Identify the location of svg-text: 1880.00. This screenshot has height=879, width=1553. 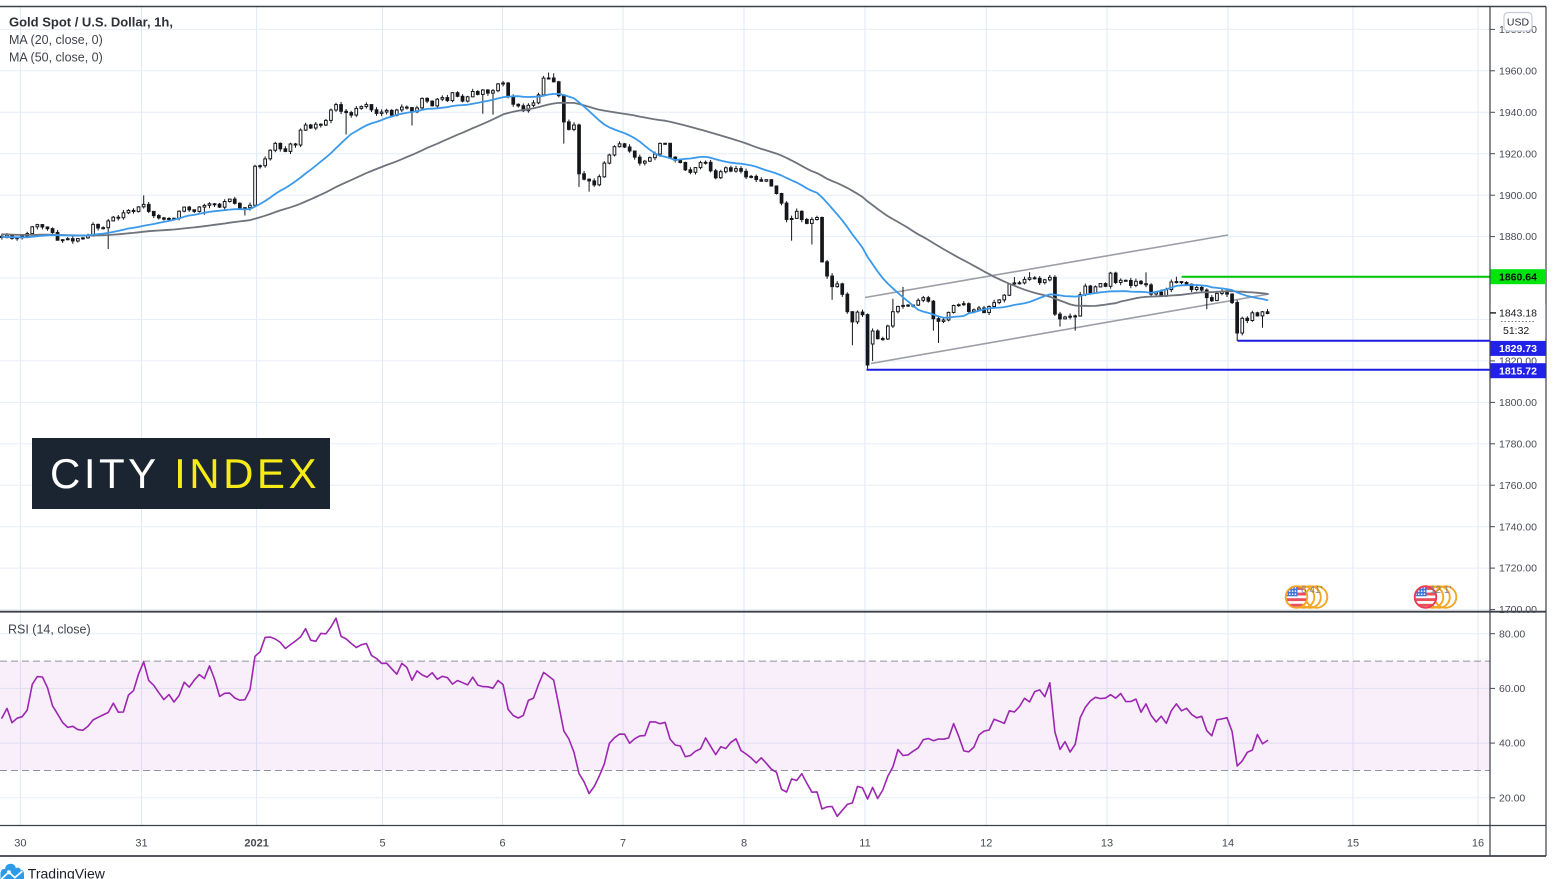
(1518, 237).